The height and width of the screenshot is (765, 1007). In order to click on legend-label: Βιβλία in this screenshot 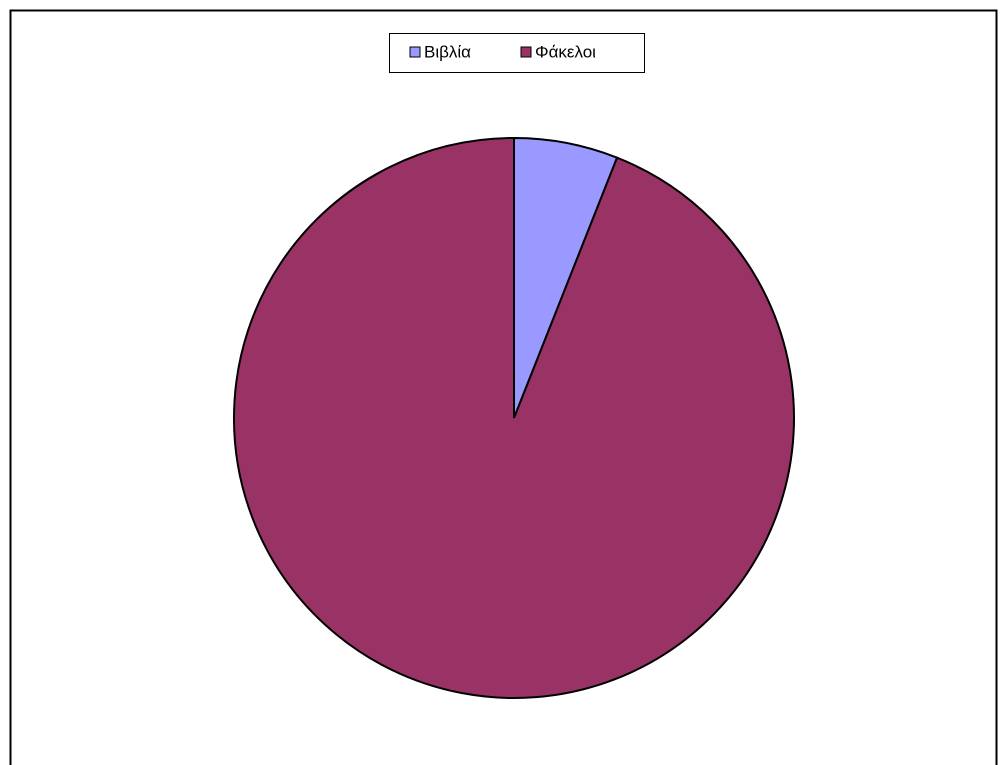, I will do `click(447, 51)`.